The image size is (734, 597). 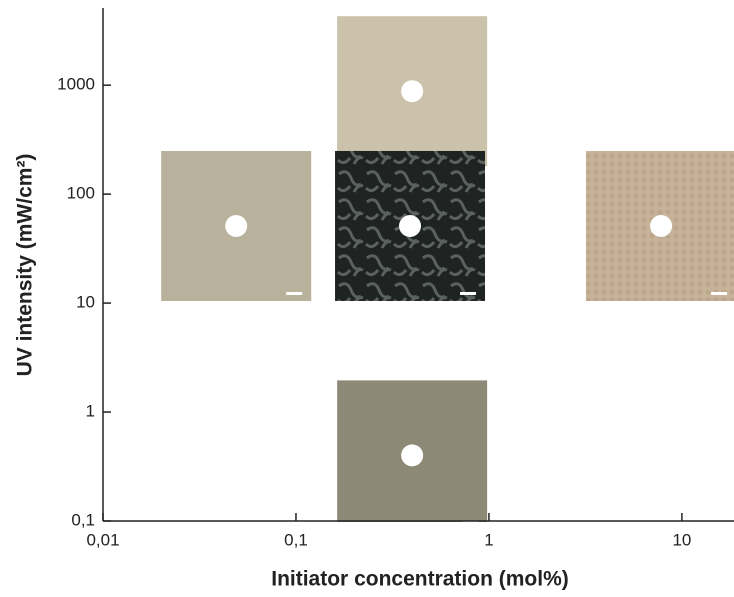 I want to click on x-tick-label: 1, so click(x=488, y=539).